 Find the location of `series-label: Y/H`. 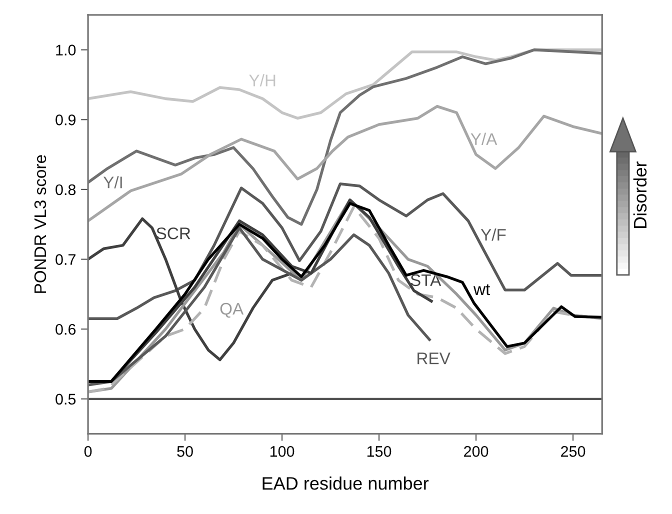

series-label: Y/H is located at coordinates (262, 80).